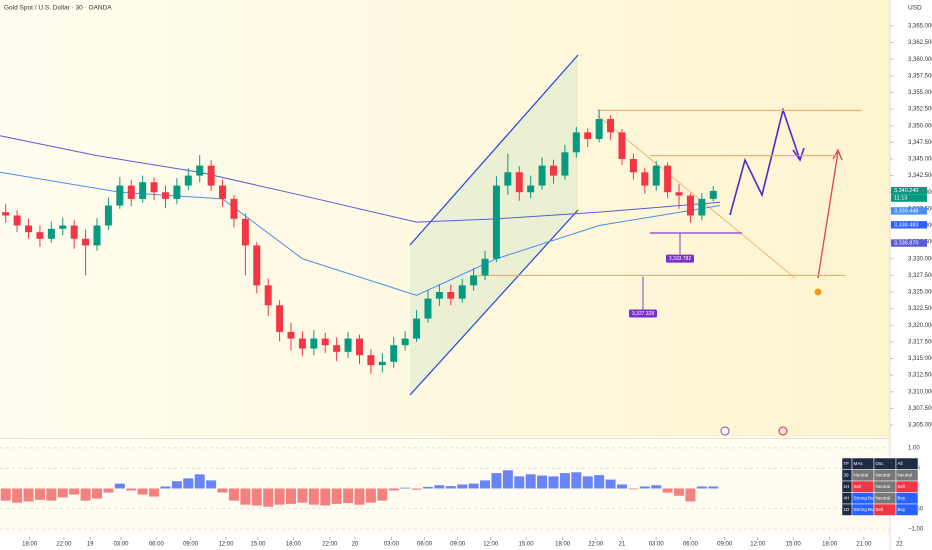 Image resolution: width=932 pixels, height=550 pixels. I want to click on y-tick-label: 3,352.500, so click(920, 110).